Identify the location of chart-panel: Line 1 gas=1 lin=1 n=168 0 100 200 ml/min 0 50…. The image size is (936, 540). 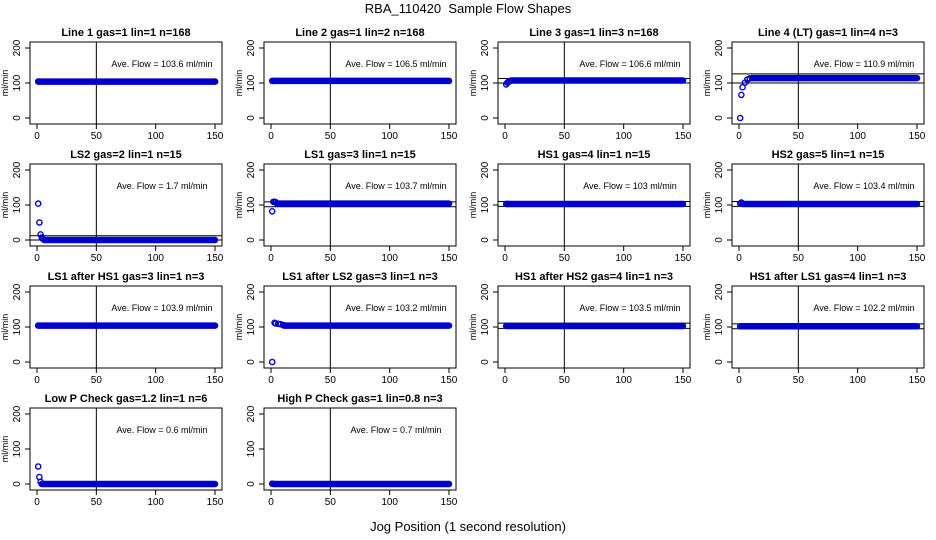
(112, 84).